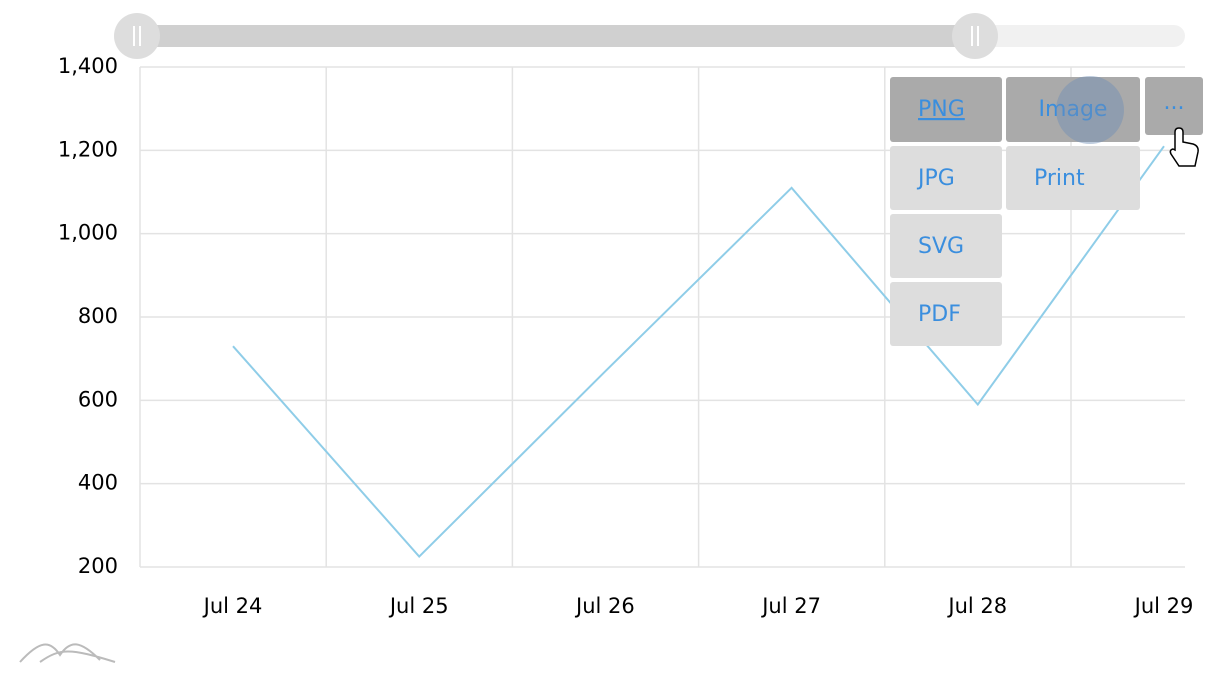 The height and width of the screenshot is (673, 1211). Describe the element at coordinates (98, 399) in the screenshot. I see `y-tick-label: 600` at that location.